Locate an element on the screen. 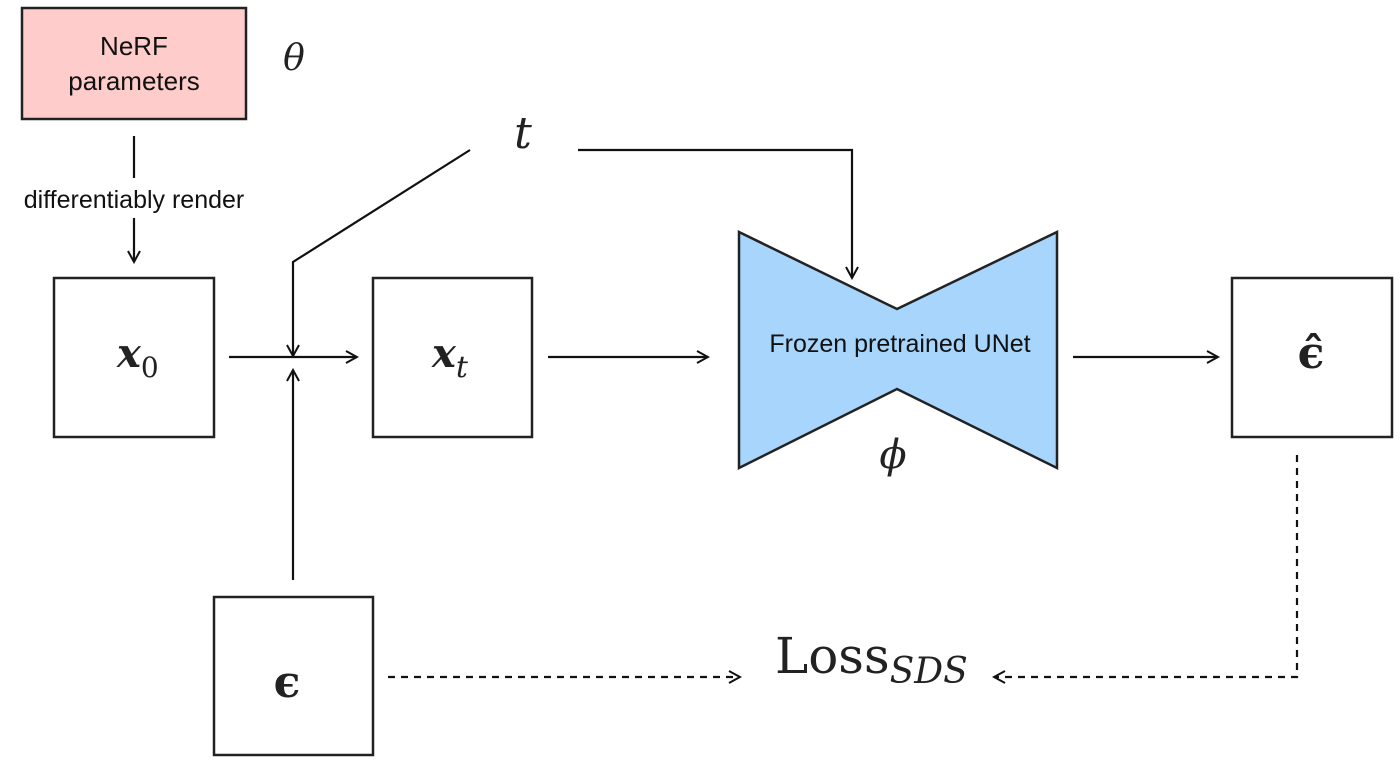 This screenshot has width=1400, height=764. eps-symbol: ϵ is located at coordinates (287, 682).